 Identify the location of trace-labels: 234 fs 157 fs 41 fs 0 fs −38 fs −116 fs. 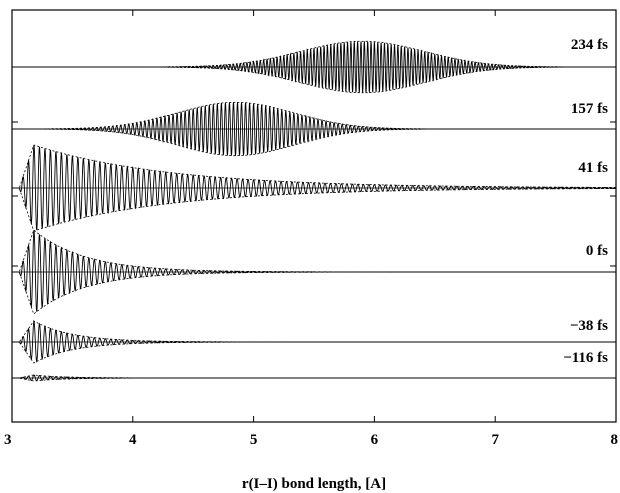
(585, 201).